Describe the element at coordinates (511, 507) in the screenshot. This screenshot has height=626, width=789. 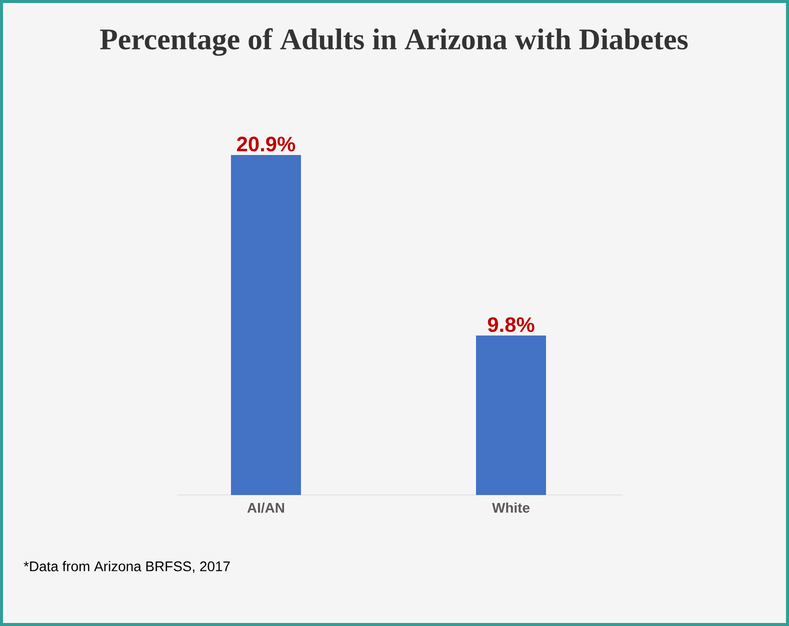
I see `x-tick-label: White` at that location.